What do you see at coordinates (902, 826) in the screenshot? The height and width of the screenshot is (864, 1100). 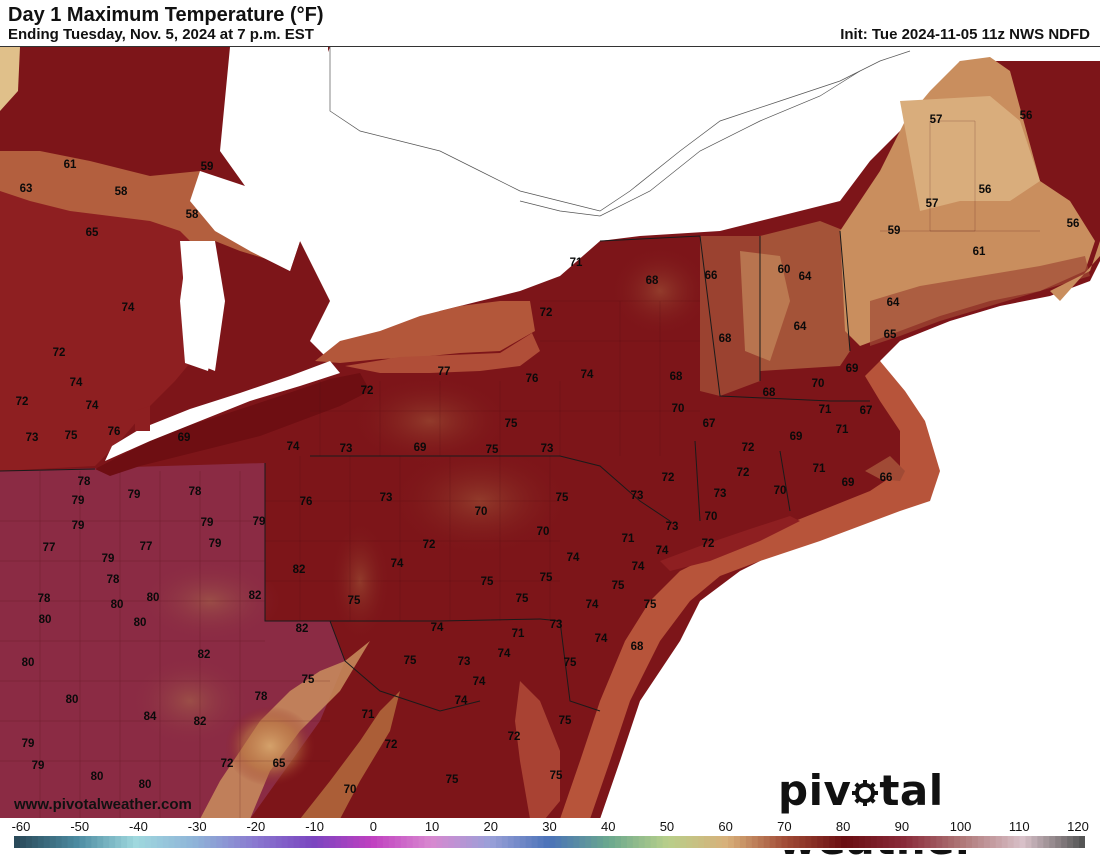 I see `scale-tick-label: 90` at bounding box center [902, 826].